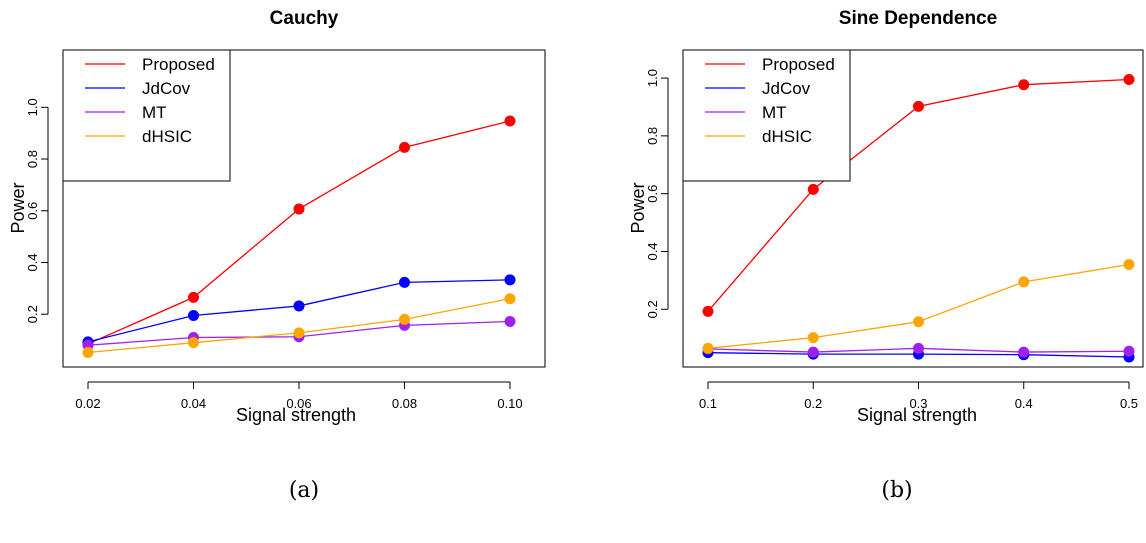 Image resolution: width=1146 pixels, height=543 pixels. I want to click on x-tick-label: 0.5, so click(1129, 403).